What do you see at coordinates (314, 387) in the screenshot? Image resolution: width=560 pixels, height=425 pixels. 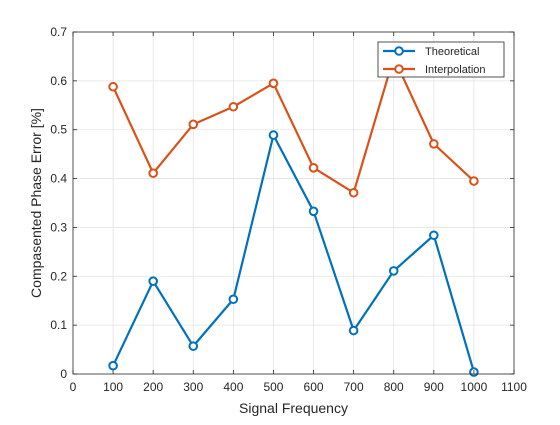 I see `x-tick-label: 600` at bounding box center [314, 387].